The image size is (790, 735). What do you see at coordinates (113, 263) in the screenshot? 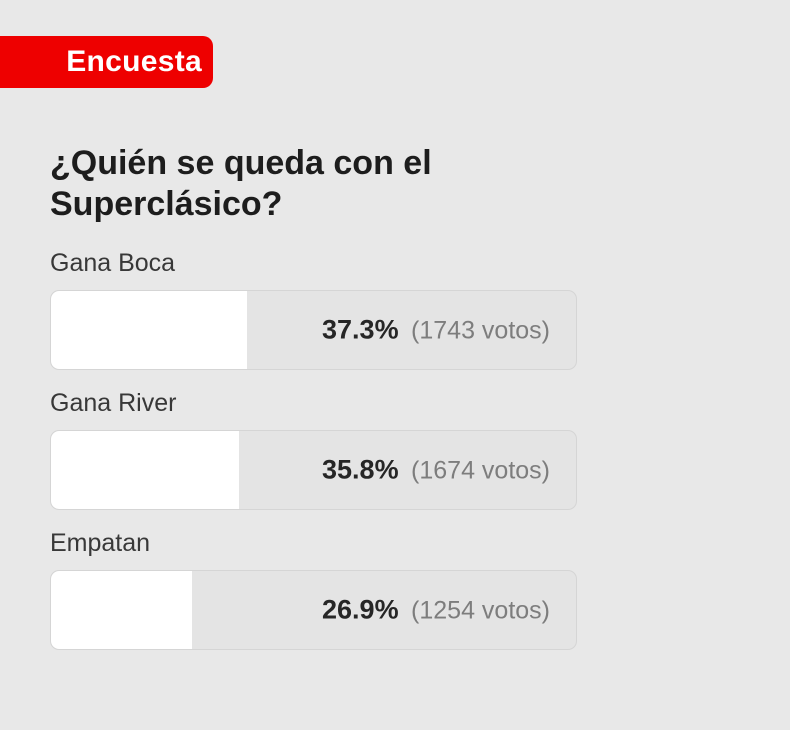
I see `poll-option-label: Gana Boca` at bounding box center [113, 263].